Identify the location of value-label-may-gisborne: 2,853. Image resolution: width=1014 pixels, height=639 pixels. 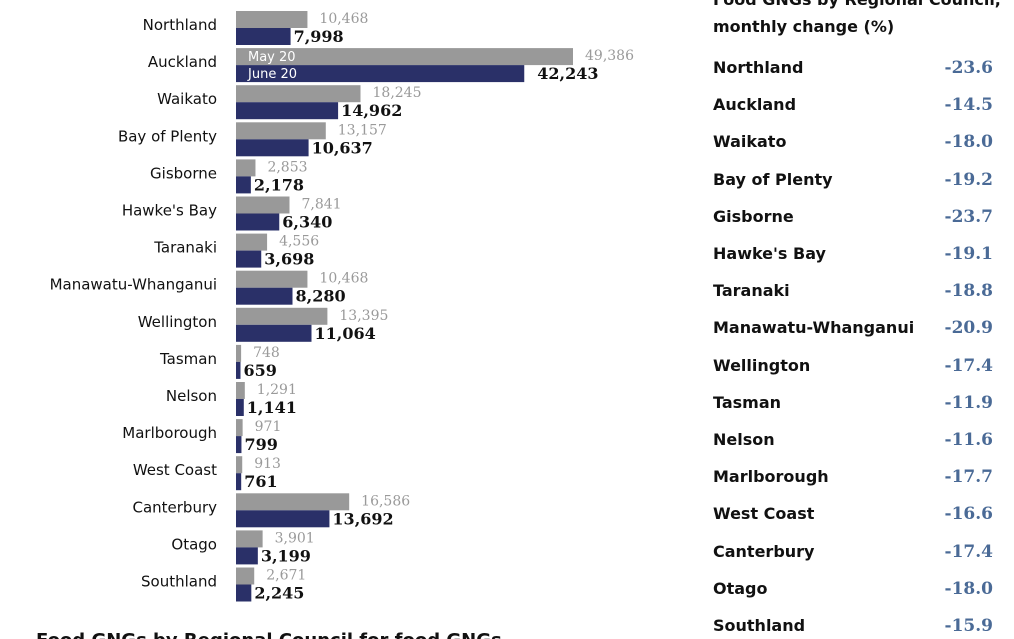
(287, 167).